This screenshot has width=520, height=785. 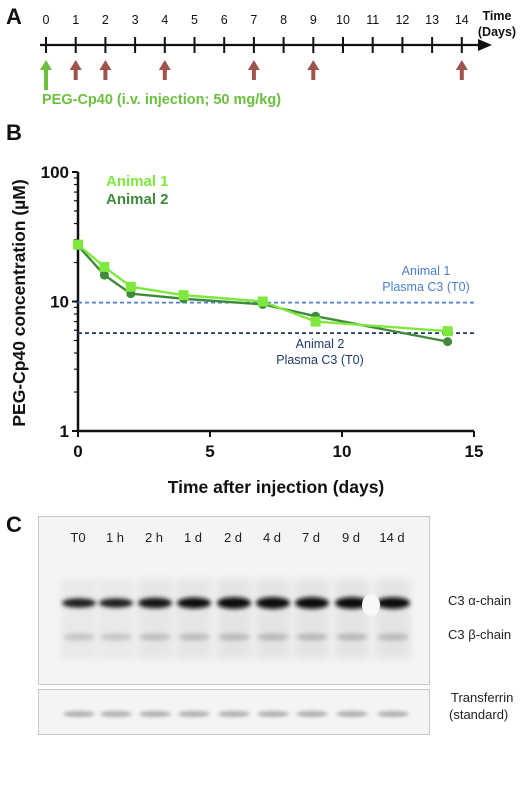 What do you see at coordinates (105, 20) in the screenshot?
I see `timeline-tick-label: 2` at bounding box center [105, 20].